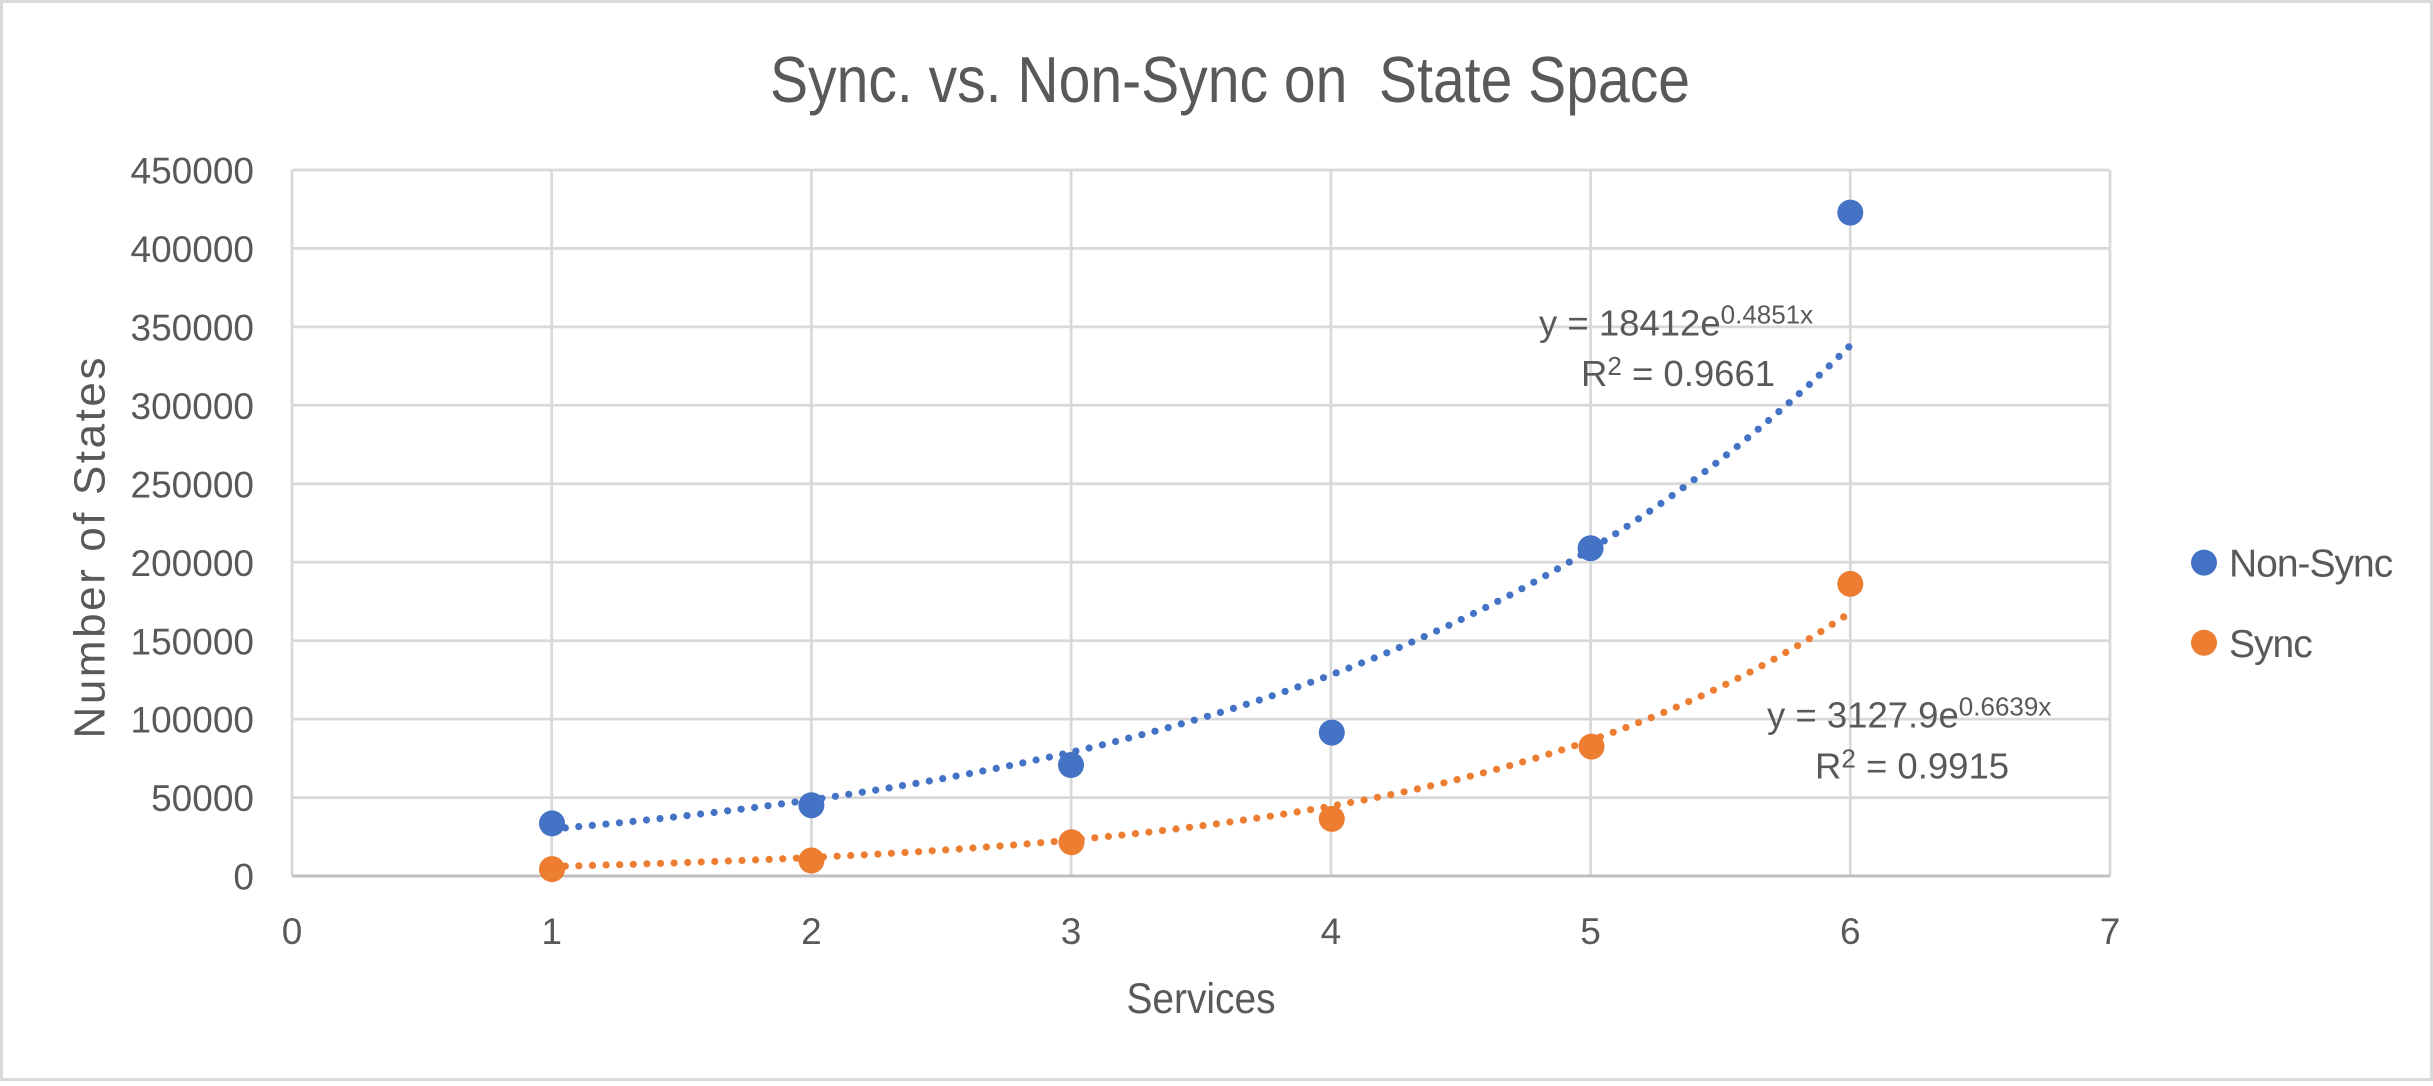  I want to click on svg-text: Non-Sync, so click(2311, 564).